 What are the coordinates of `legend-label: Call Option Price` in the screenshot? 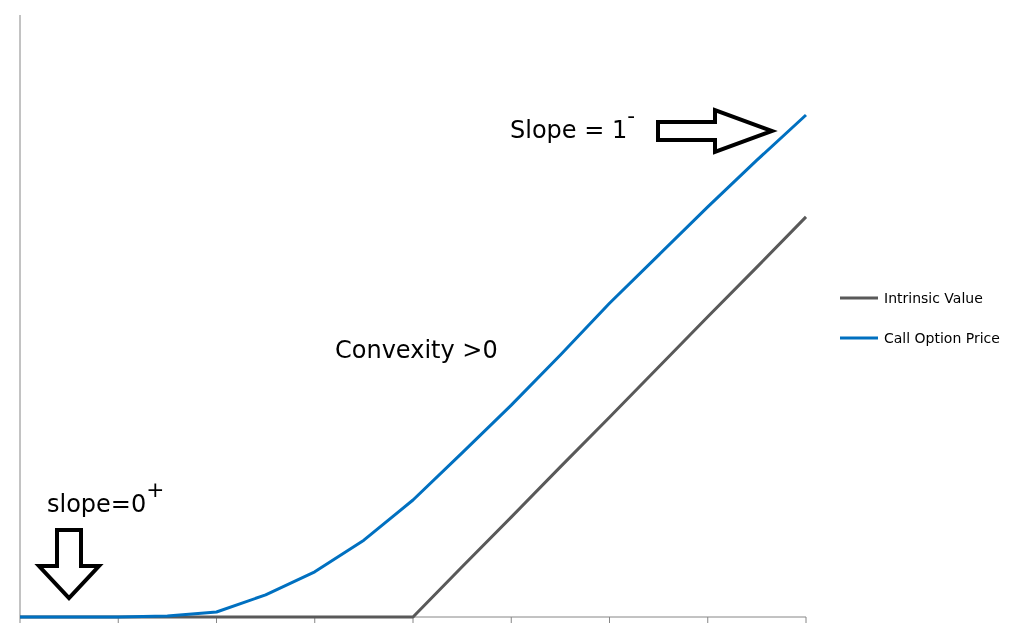 It's located at (942, 338).